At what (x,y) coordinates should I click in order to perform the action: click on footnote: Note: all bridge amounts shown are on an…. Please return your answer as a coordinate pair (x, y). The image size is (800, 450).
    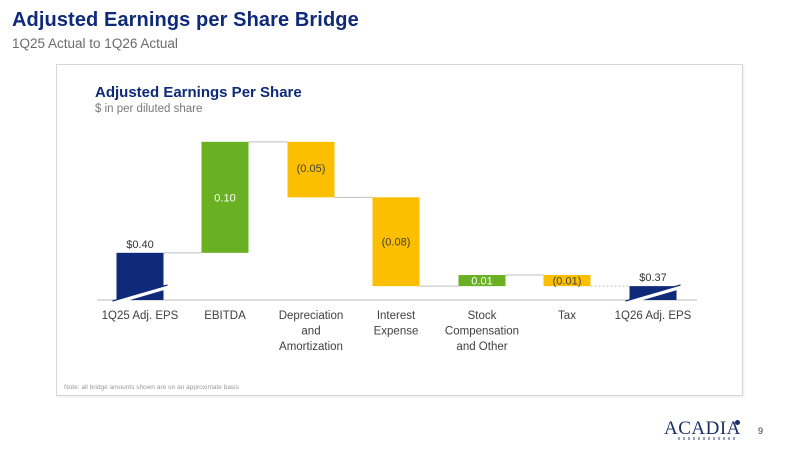
    Looking at the image, I should click on (151, 387).